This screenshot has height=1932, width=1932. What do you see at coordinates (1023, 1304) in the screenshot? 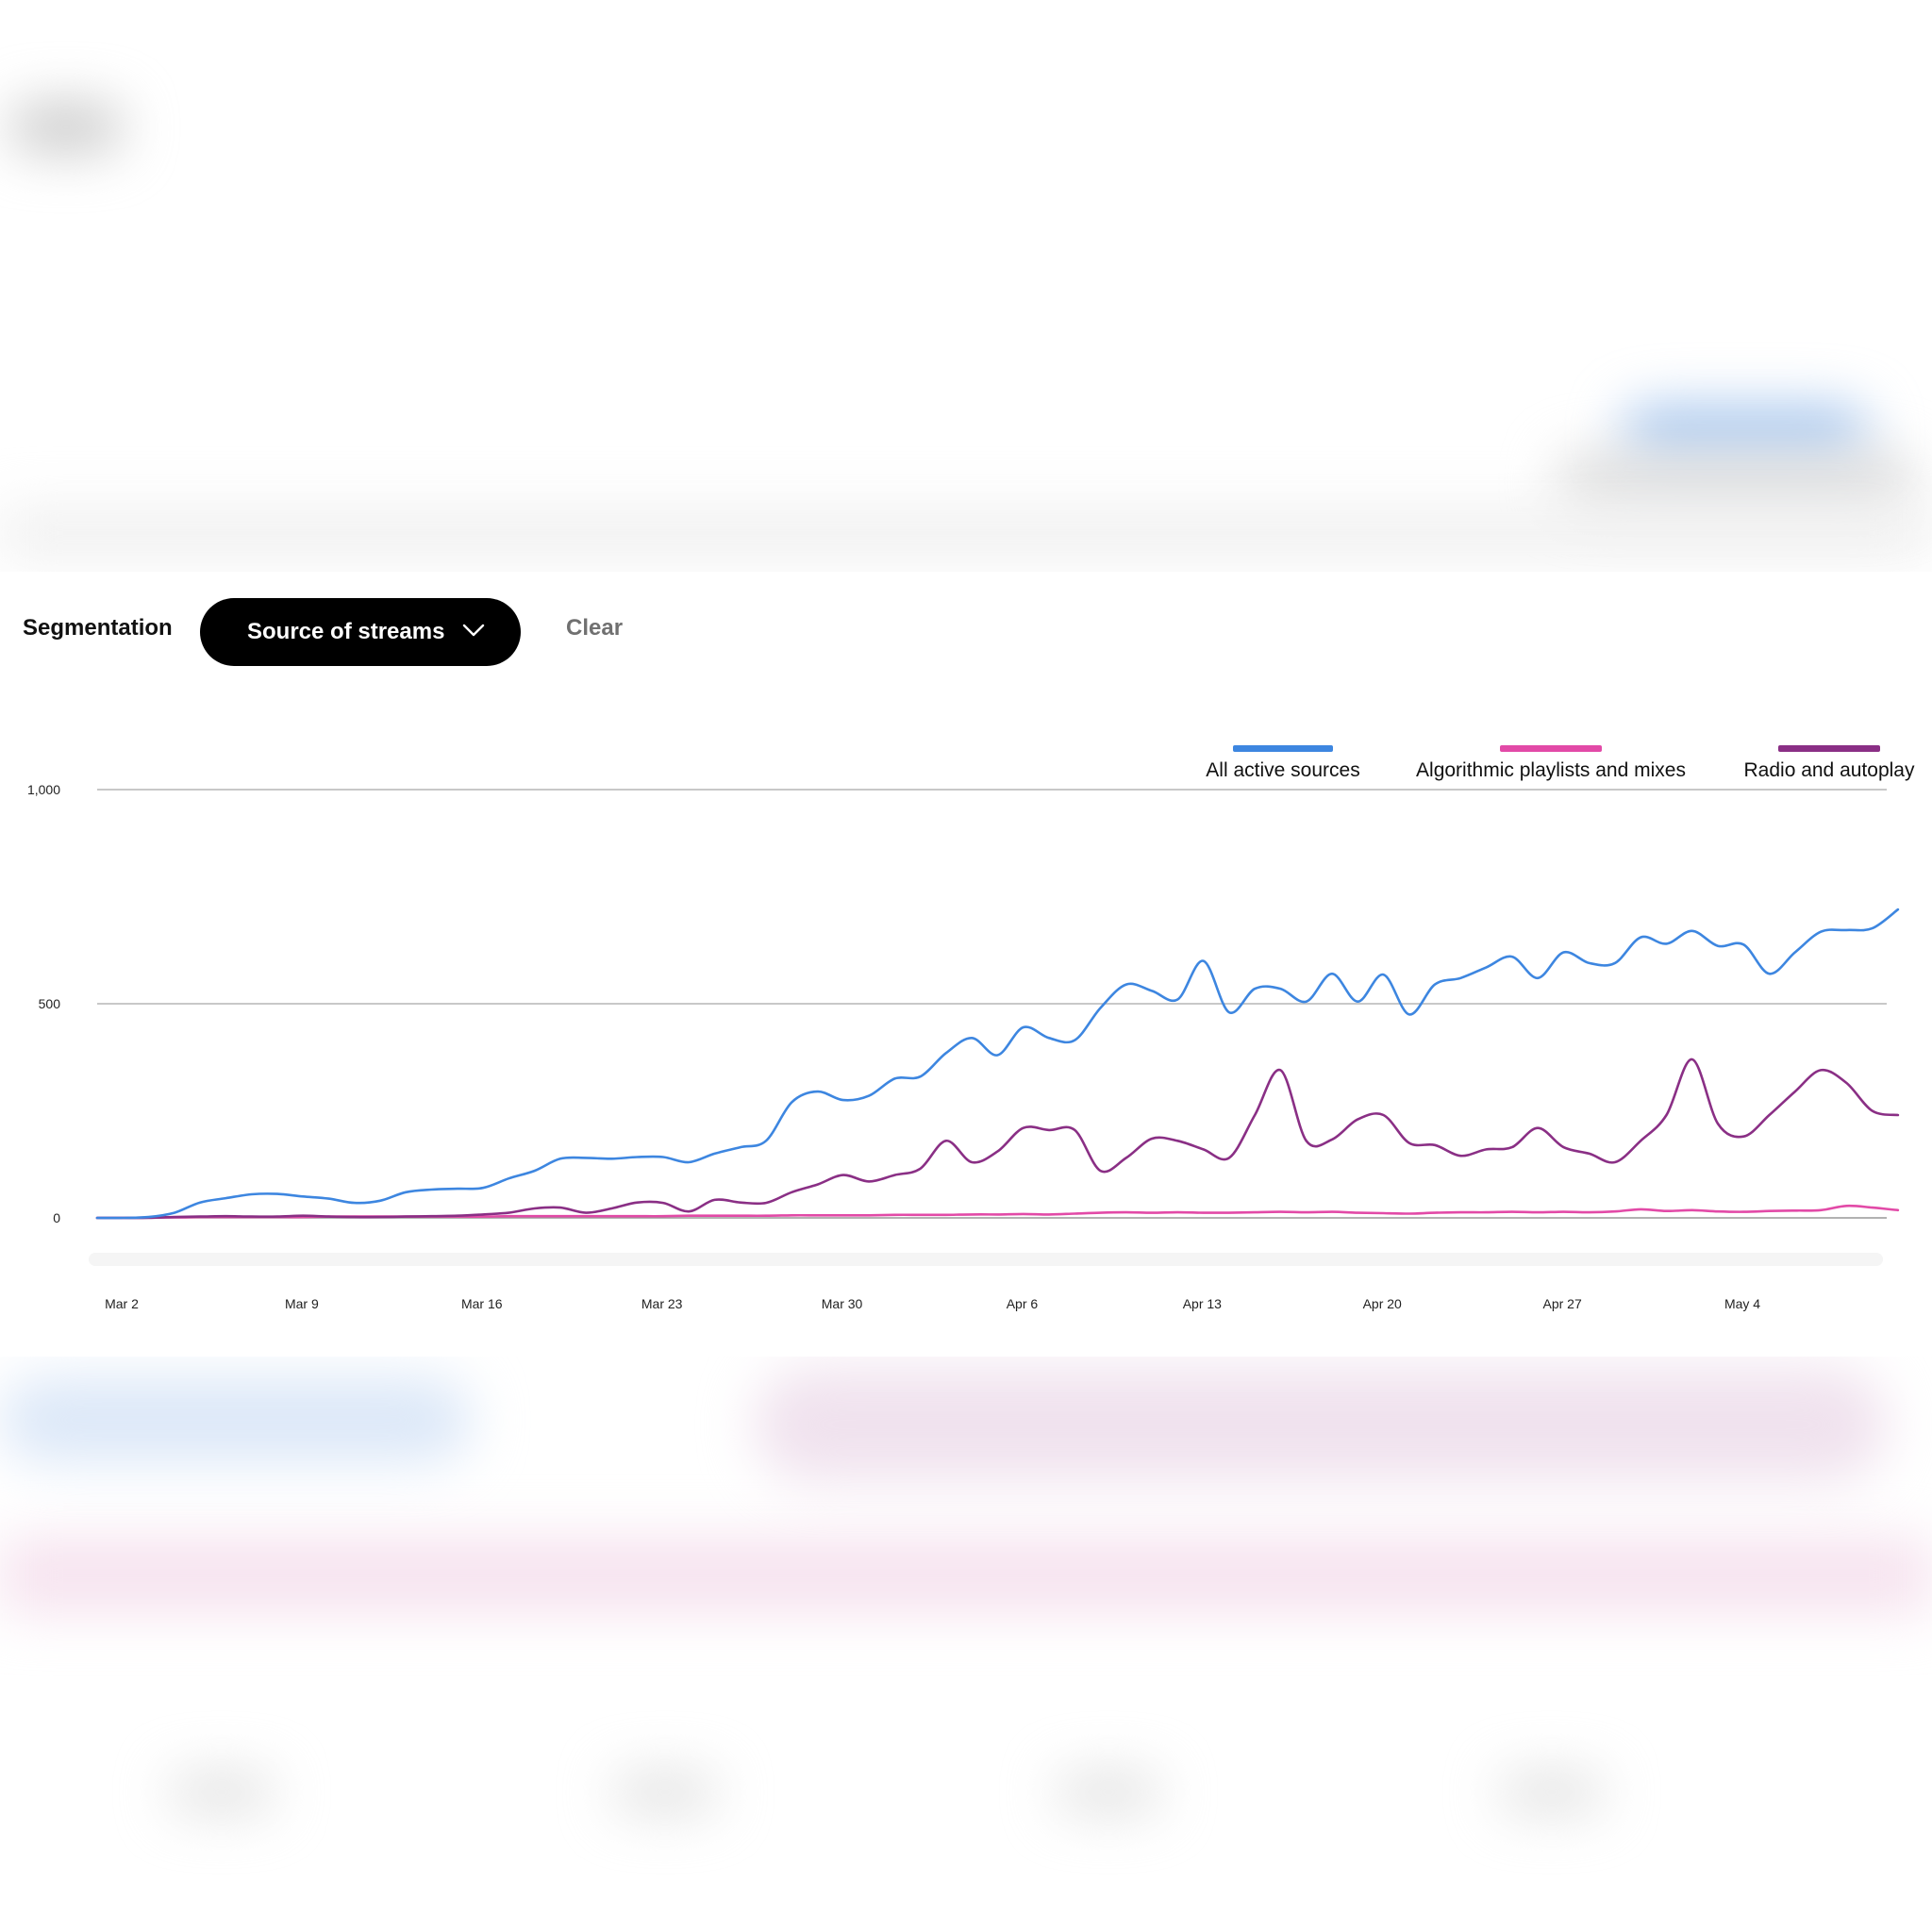
I see `x-tick-label: Apr 6` at bounding box center [1023, 1304].